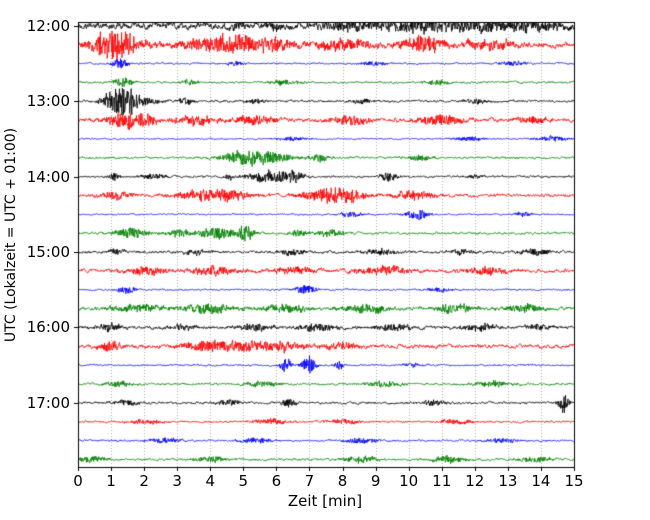 The height and width of the screenshot is (520, 650). I want to click on x-tick-label: 6, so click(276, 481).